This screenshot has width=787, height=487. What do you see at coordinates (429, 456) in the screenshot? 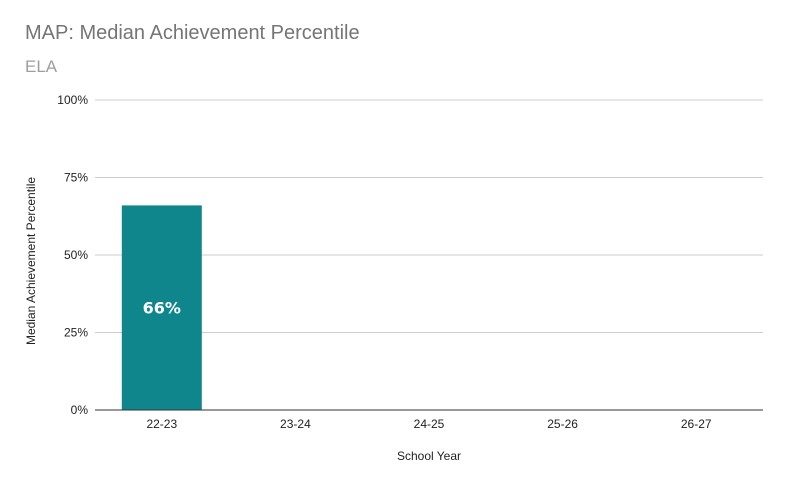
I see `x-axis-label: School Year` at bounding box center [429, 456].